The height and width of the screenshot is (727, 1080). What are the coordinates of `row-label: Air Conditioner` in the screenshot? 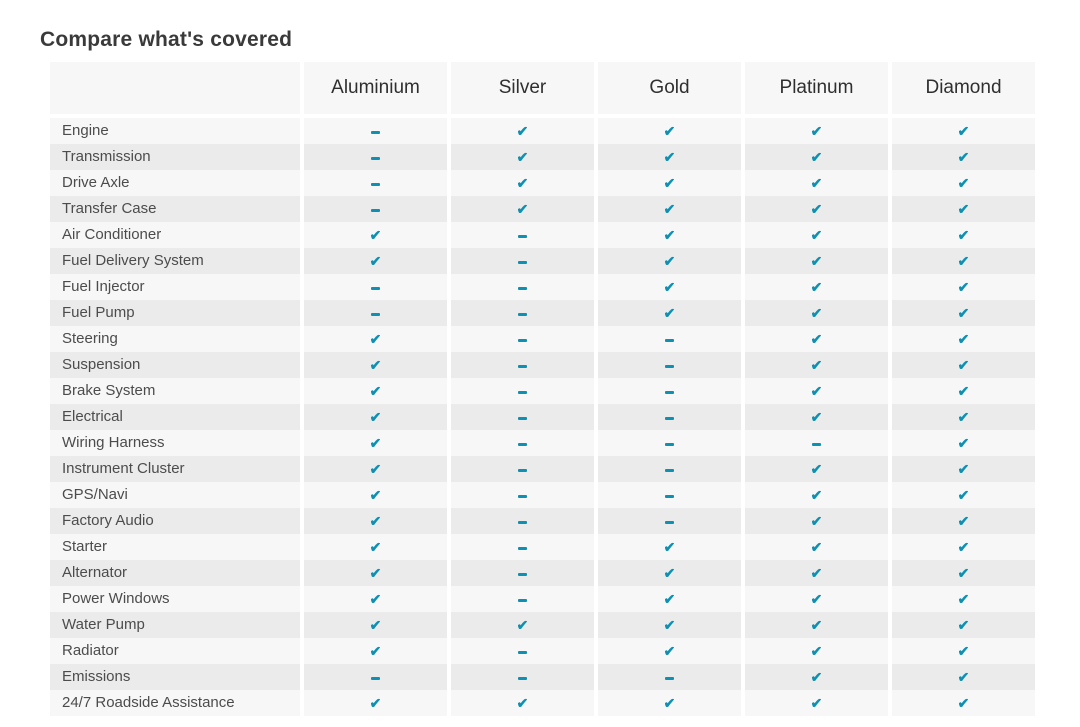 It's located at (175, 235).